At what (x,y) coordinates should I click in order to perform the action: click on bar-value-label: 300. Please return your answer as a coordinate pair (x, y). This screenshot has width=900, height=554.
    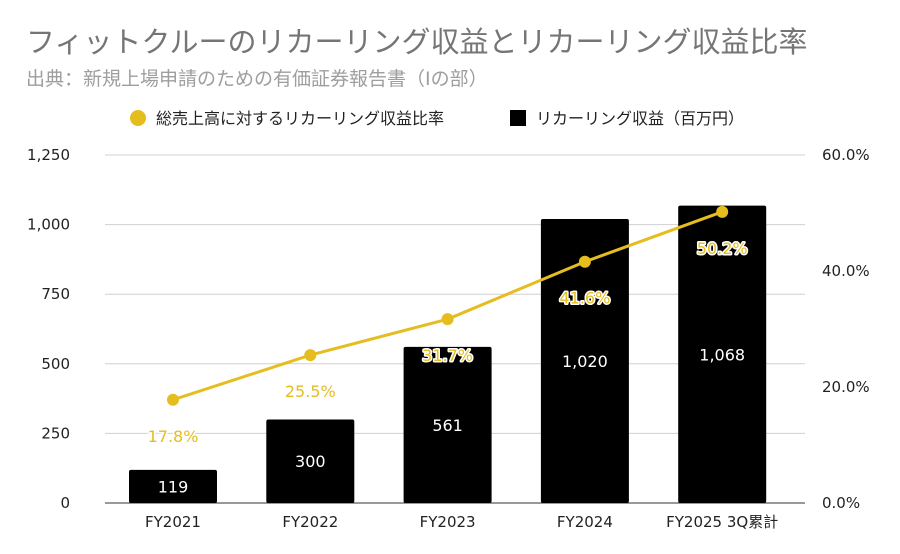
    Looking at the image, I should click on (310, 461).